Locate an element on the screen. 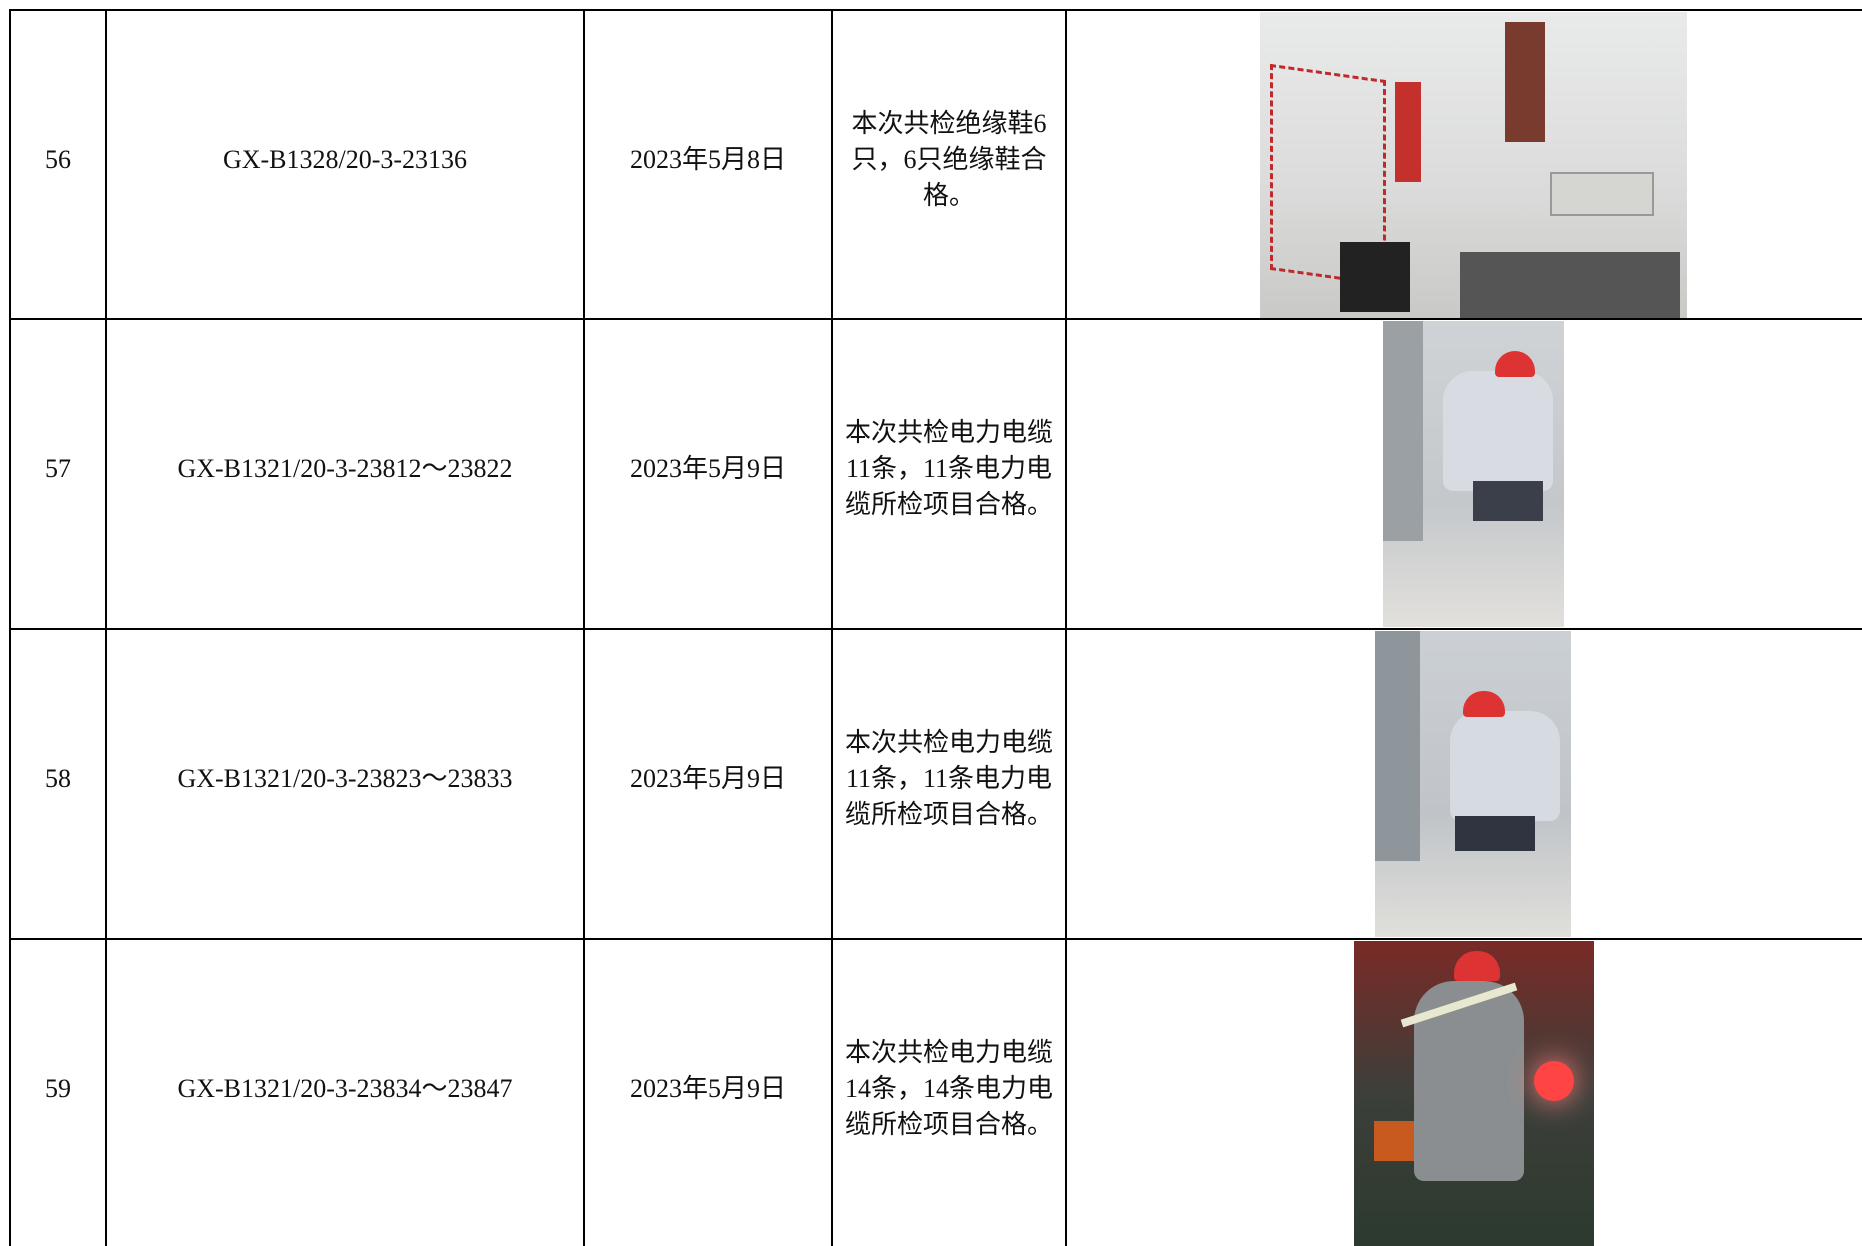  description: 本次共检电力电缆14条，14条电力电缆所检项目合格。 is located at coordinates (948, 1088).